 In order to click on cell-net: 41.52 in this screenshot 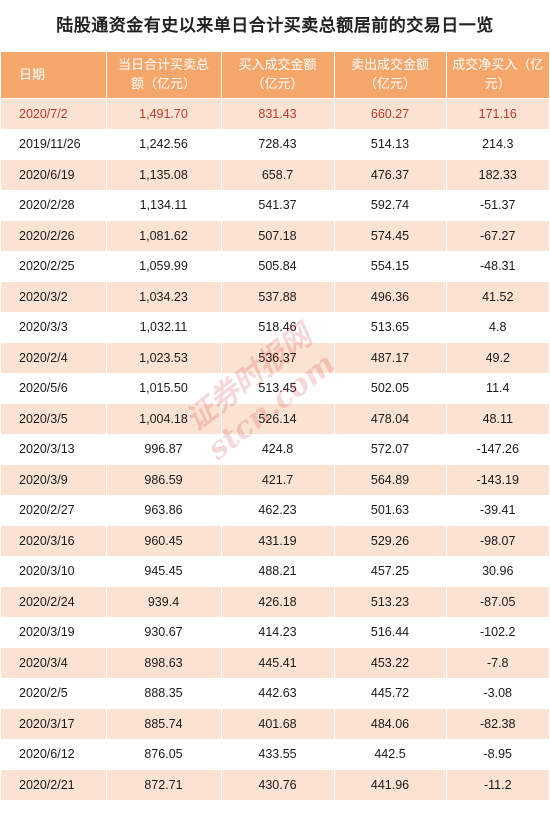, I will do `click(497, 297)`.